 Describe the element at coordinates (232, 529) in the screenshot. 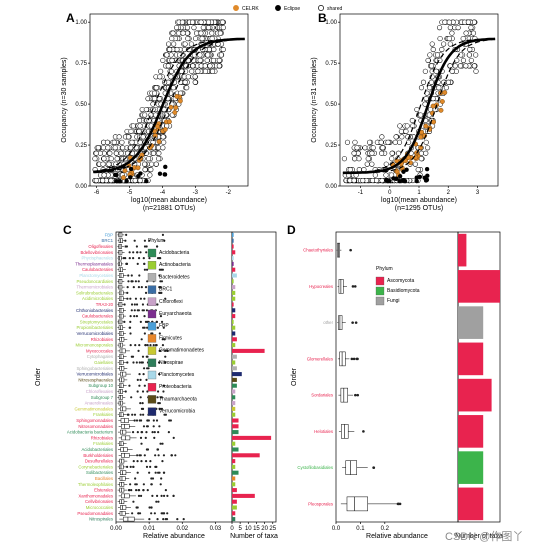

I see `bar-x-tick-label: 0` at that location.